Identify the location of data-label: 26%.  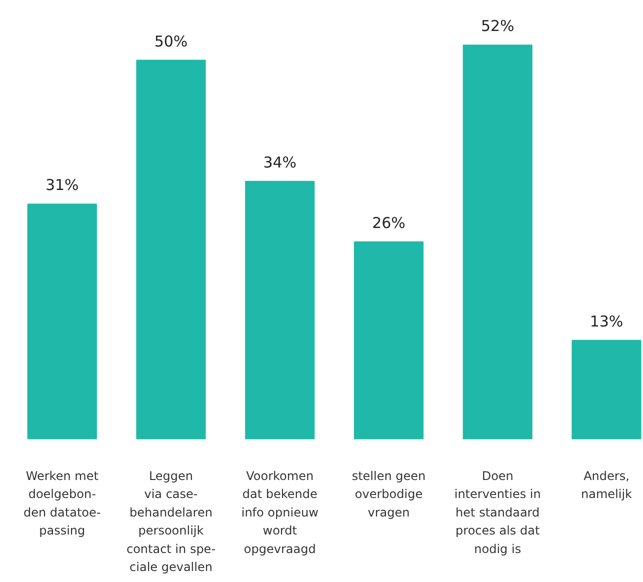
(389, 223).